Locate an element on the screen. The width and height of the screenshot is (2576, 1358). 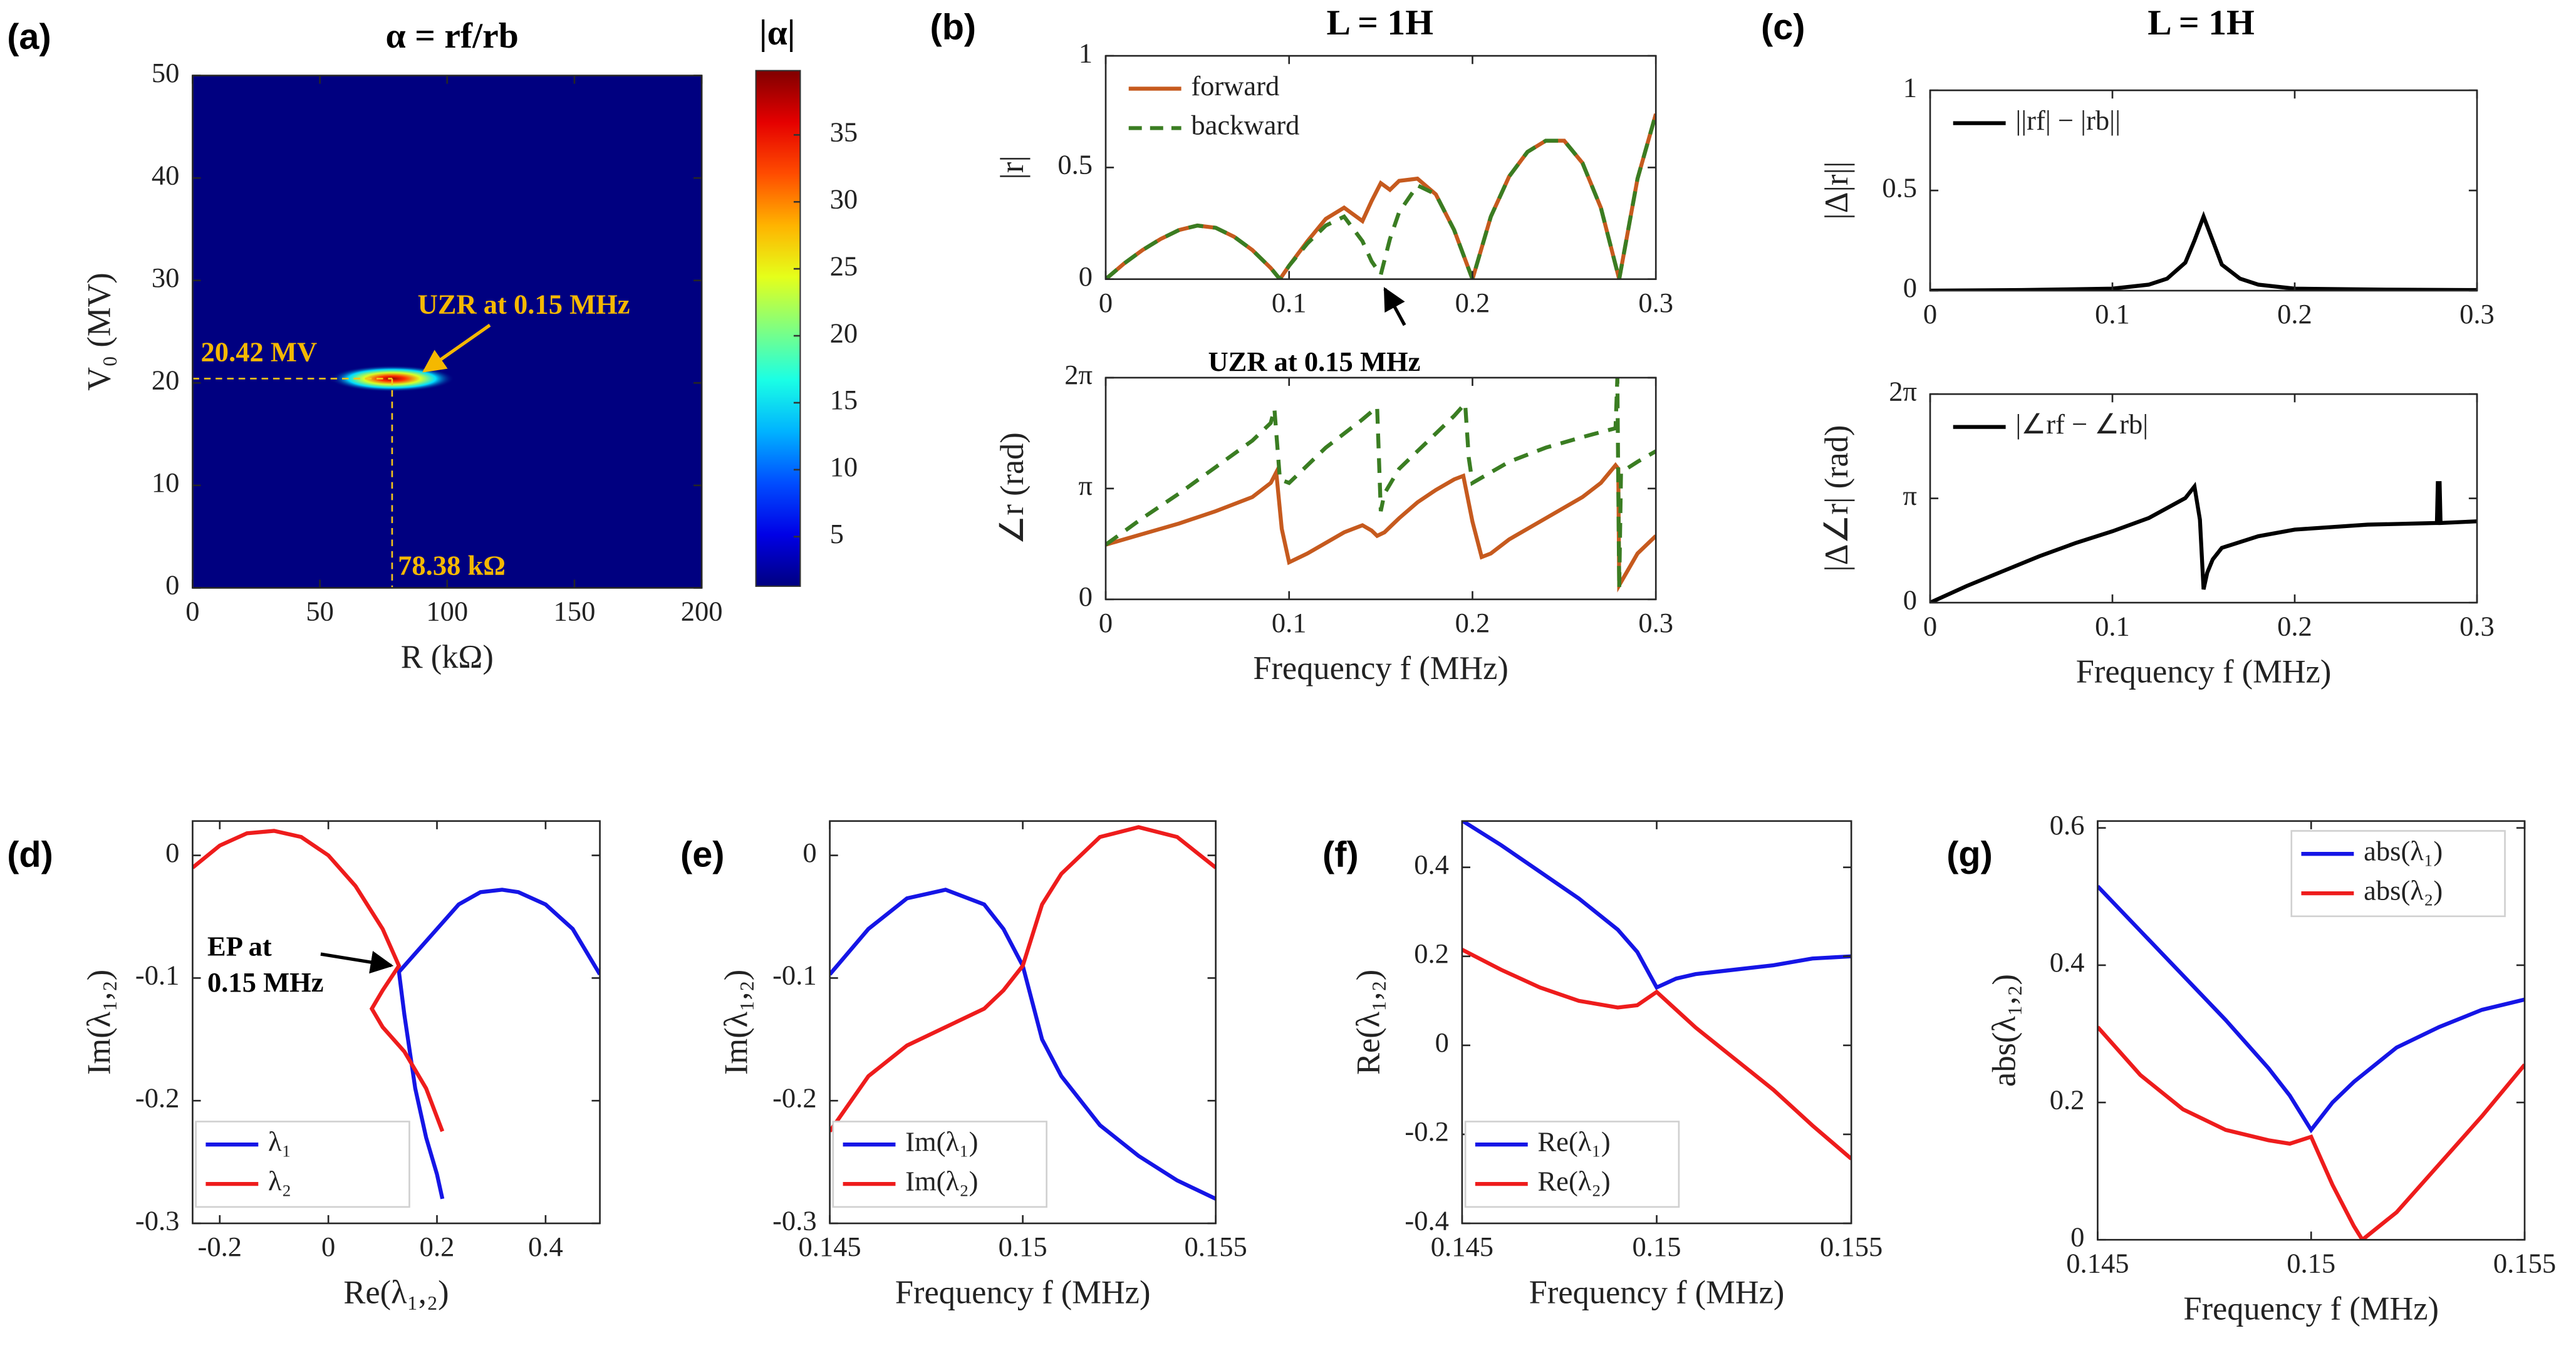
panel-label: (d) is located at coordinates (30, 855).